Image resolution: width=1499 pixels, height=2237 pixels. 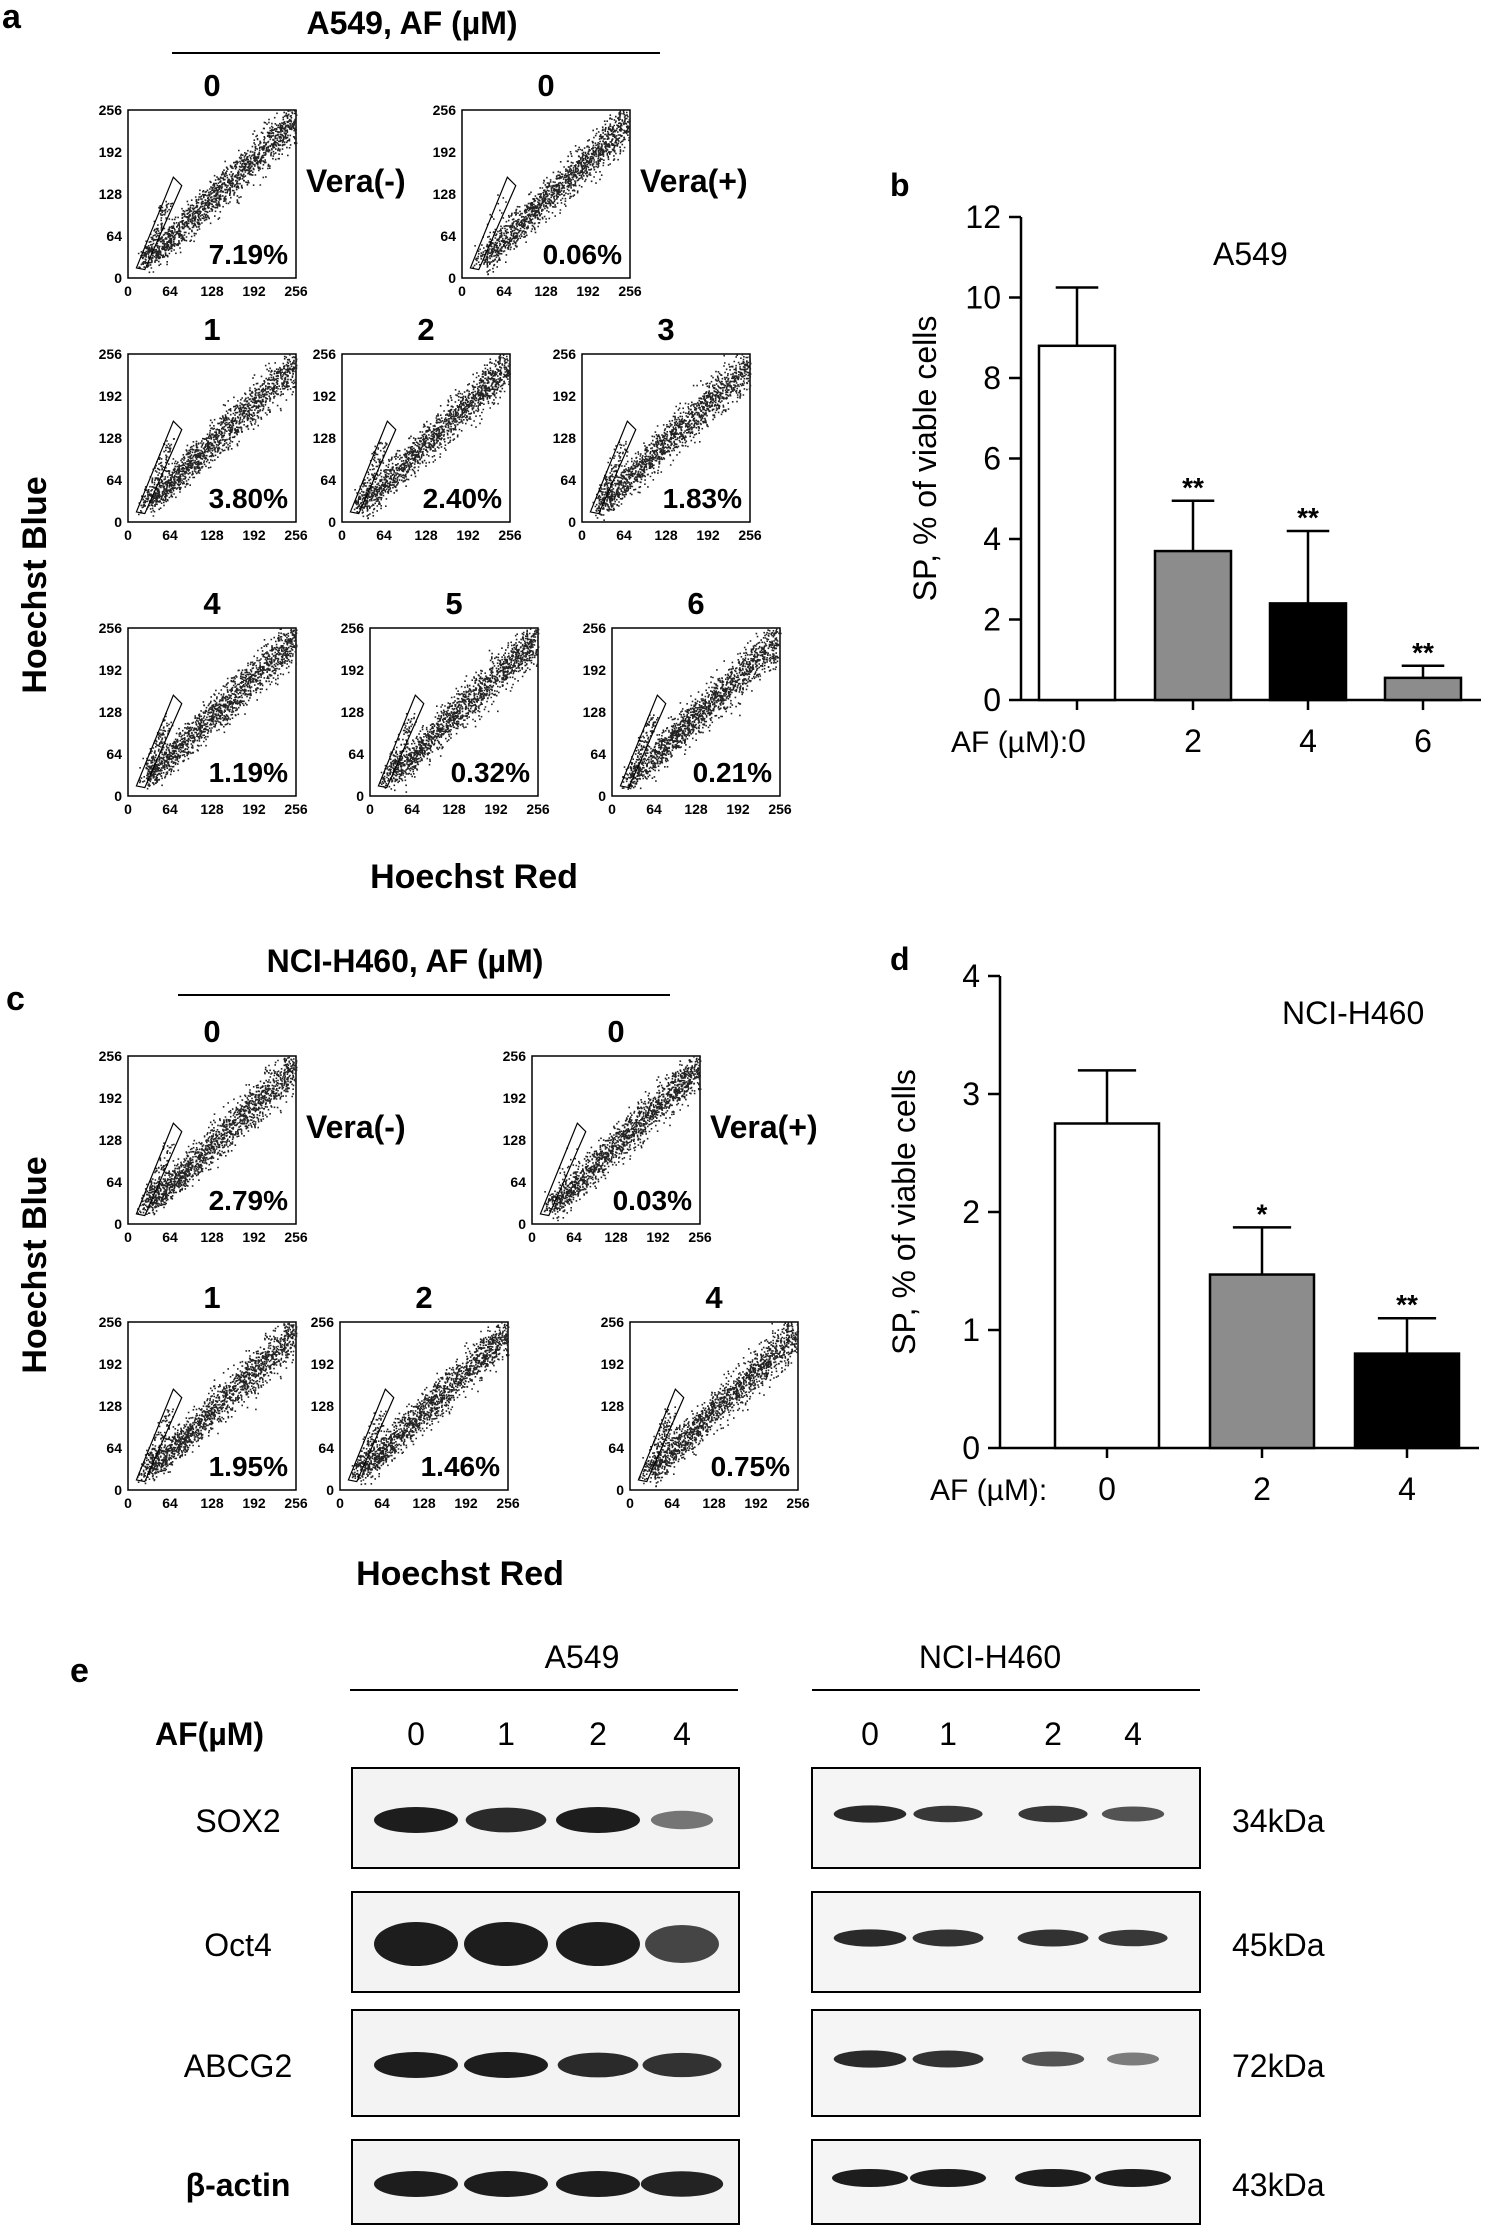 What do you see at coordinates (1278, 2066) in the screenshot?
I see `molecular-weight-label: 72kDa` at bounding box center [1278, 2066].